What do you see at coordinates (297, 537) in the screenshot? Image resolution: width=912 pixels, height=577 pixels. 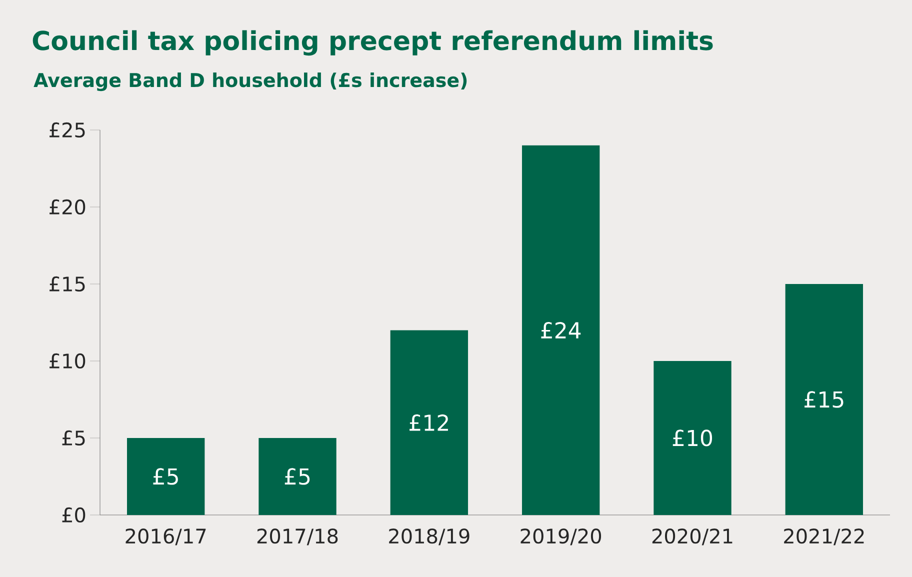 I see `x-tick-label: 2017/18` at bounding box center [297, 537].